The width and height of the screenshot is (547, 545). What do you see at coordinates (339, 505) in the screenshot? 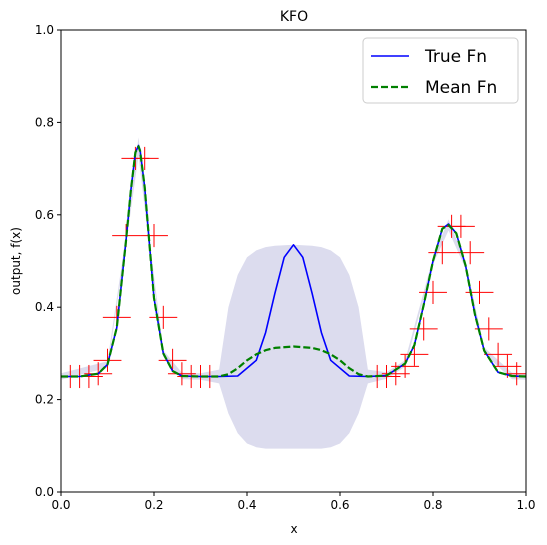
I see `x-tick-label: 0.6` at bounding box center [339, 505].